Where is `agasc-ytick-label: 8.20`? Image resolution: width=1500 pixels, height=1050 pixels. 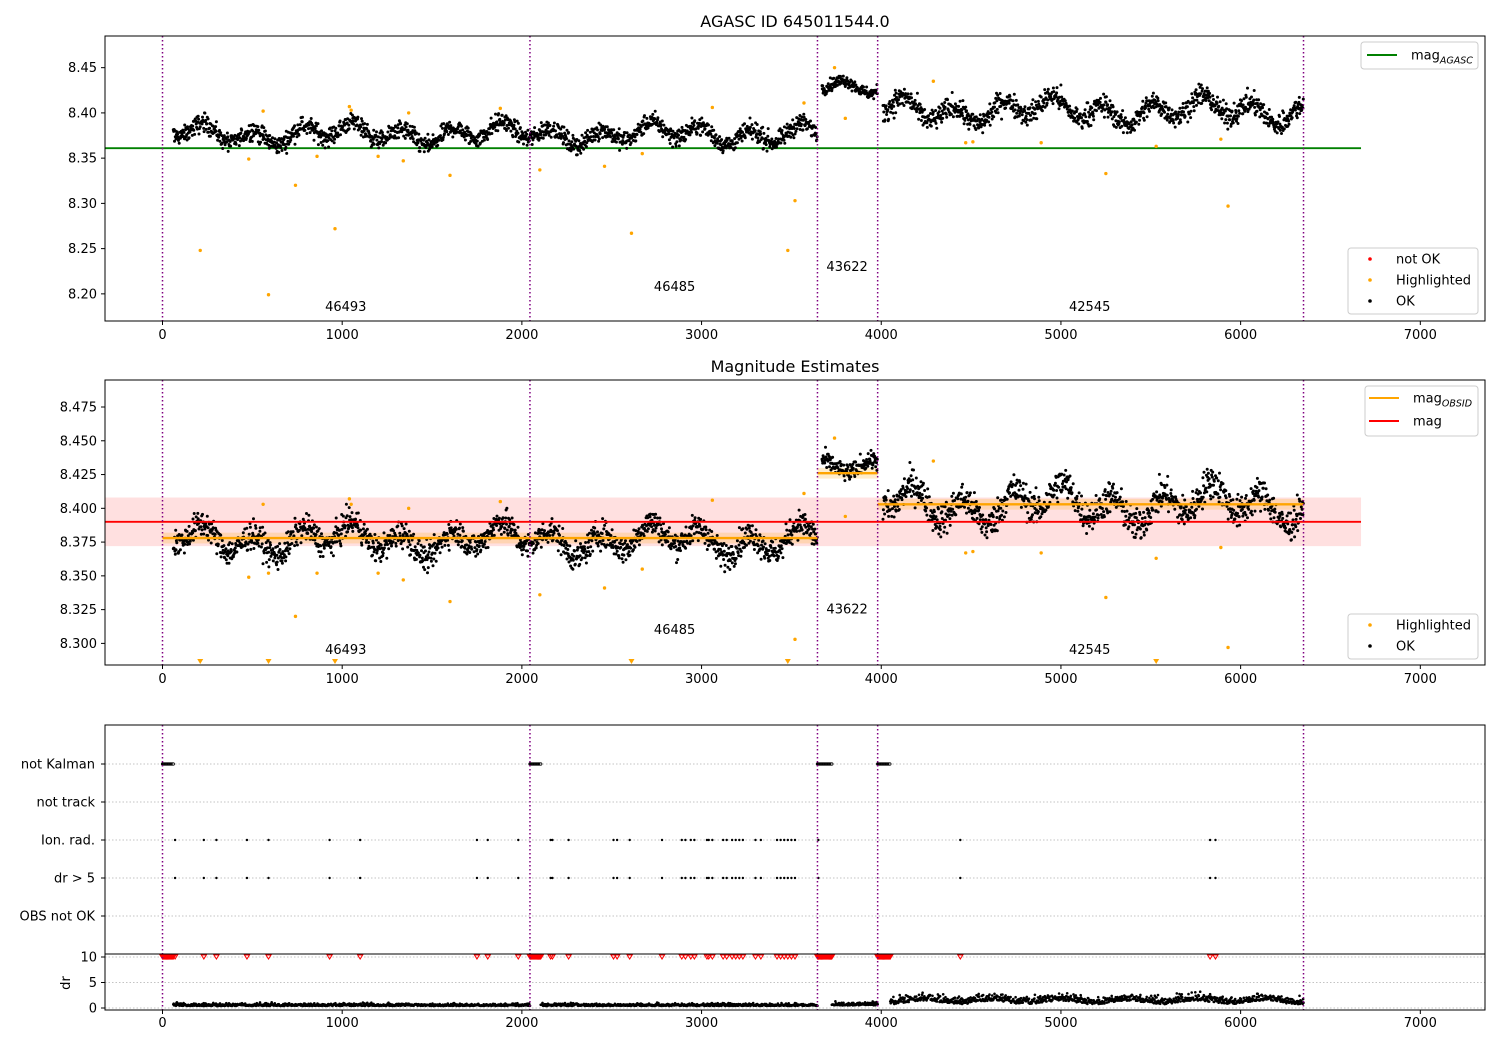 agasc-ytick-label: 8.20 is located at coordinates (82, 294).